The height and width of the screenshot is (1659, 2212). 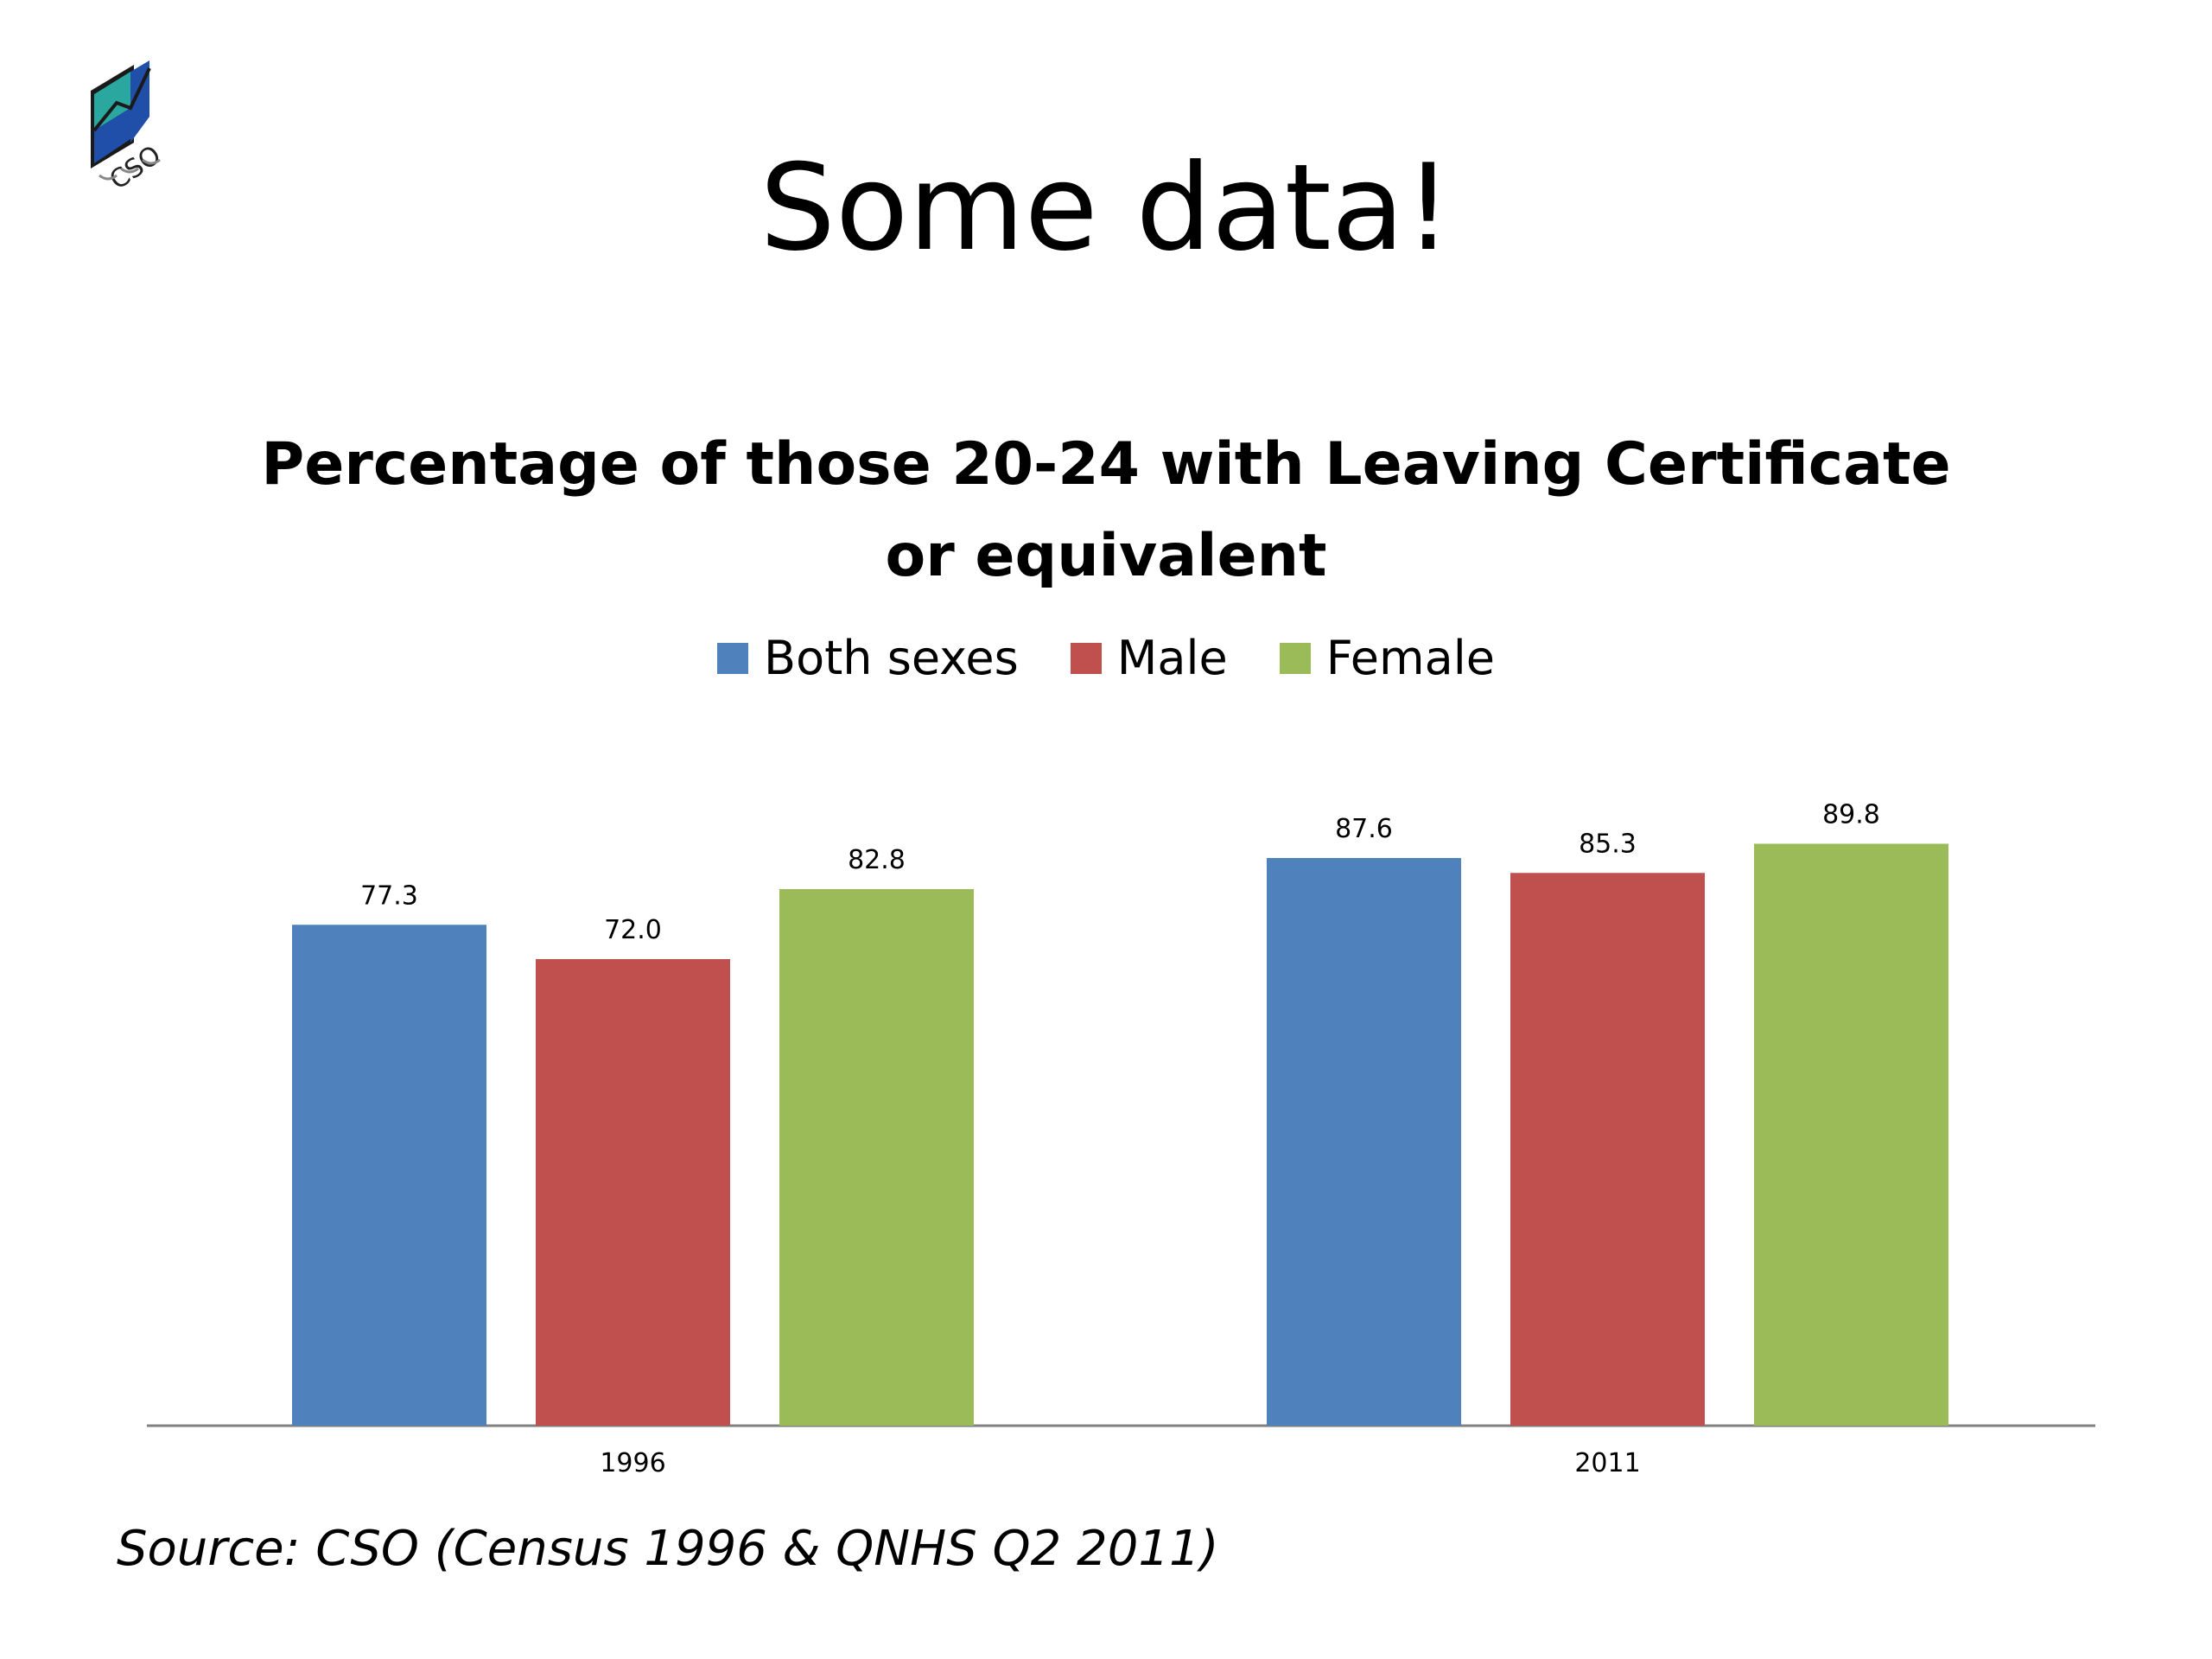 What do you see at coordinates (1851, 1134) in the screenshot?
I see `bar-female-2011` at bounding box center [1851, 1134].